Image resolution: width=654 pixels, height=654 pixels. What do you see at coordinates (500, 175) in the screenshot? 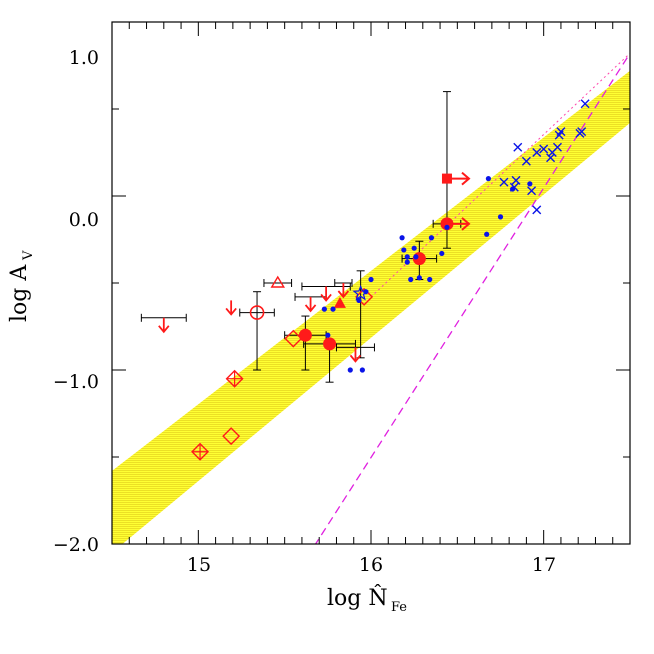
I see `fit-line` at bounding box center [500, 175].